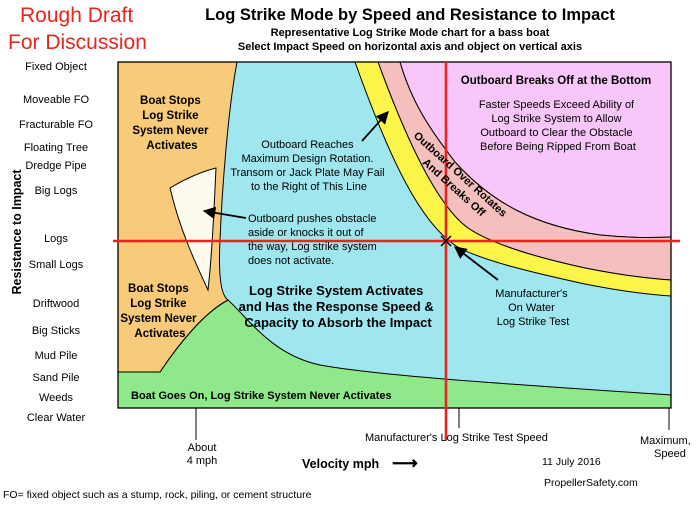 This screenshot has width=700, height=515. What do you see at coordinates (202, 448) in the screenshot?
I see `x-label-about: About` at bounding box center [202, 448].